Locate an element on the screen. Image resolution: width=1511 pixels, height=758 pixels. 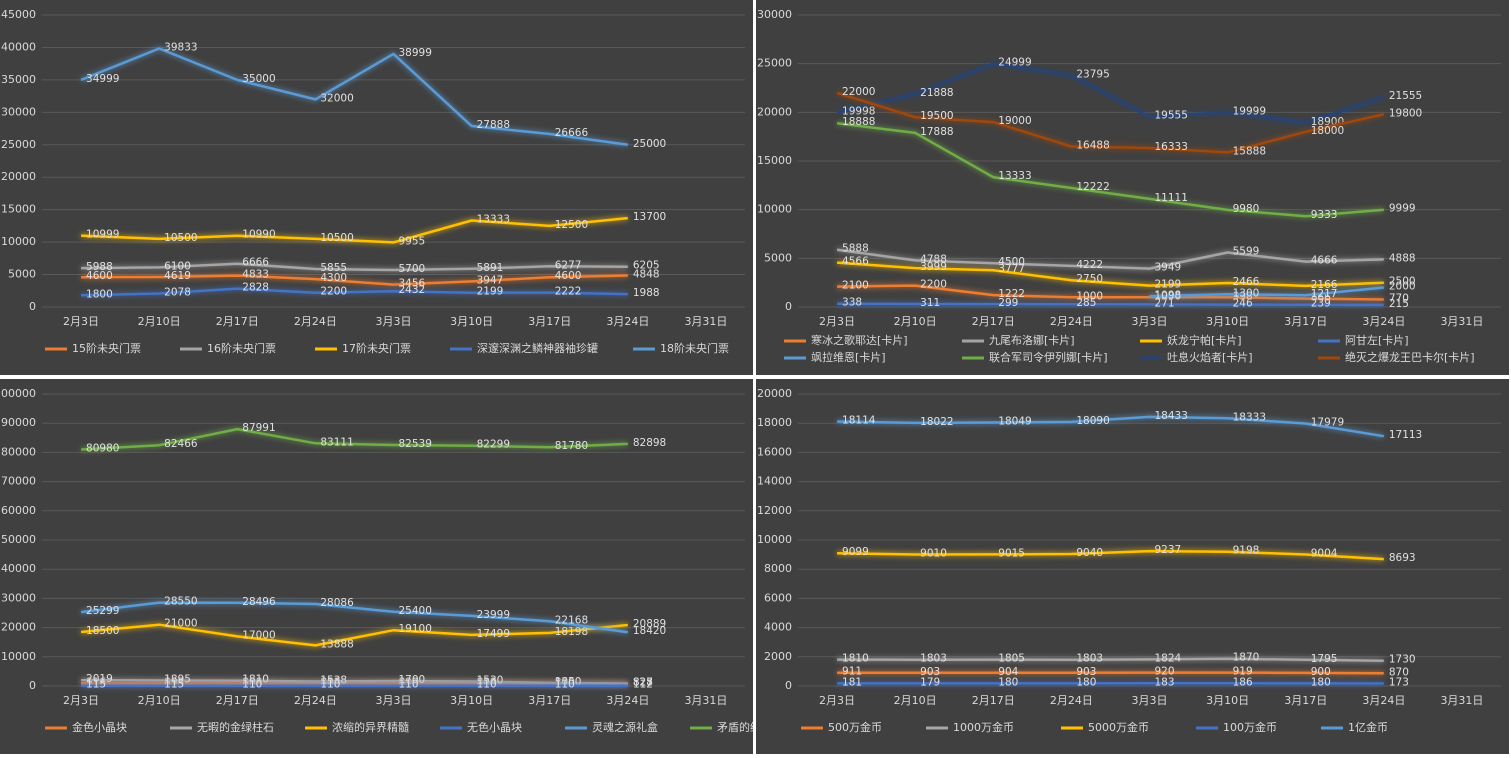
y-tick-label: 60000 is located at coordinates (18, 510).